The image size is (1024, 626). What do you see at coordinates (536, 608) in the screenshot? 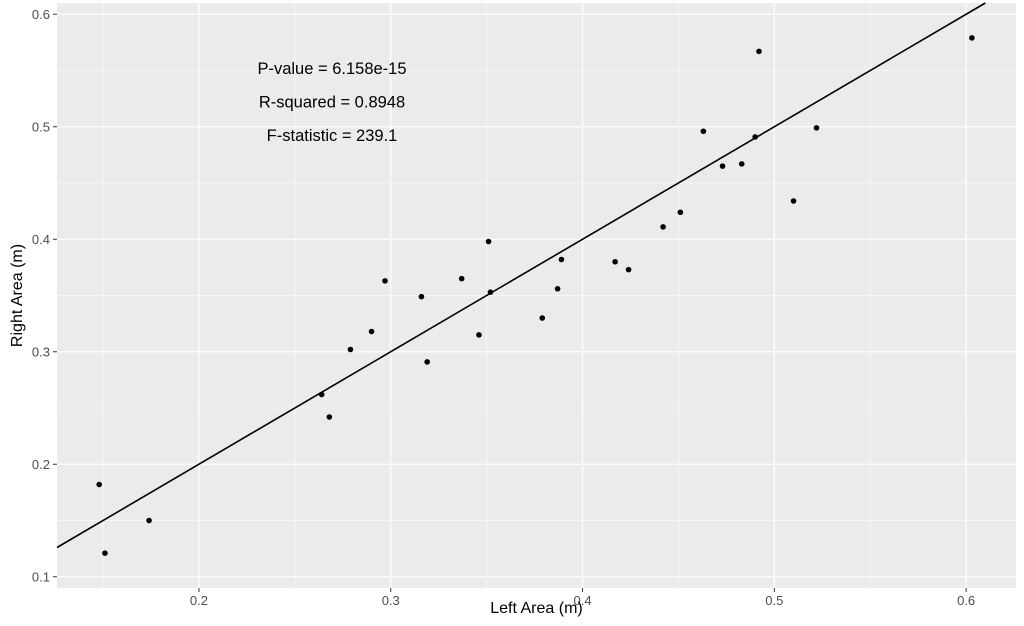
I see `x-axis-title: Left Area (m)` at bounding box center [536, 608].